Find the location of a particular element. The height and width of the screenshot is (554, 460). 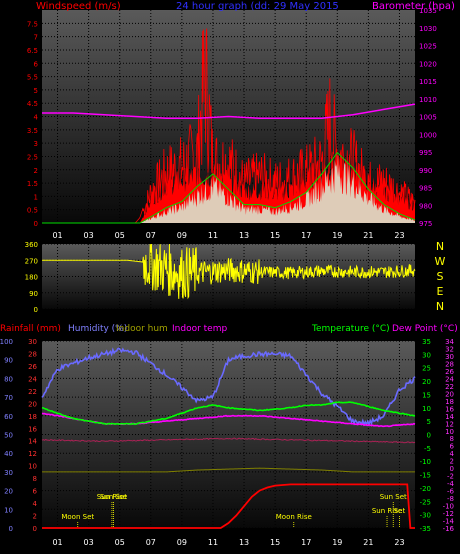

temp-axis-tick: 35 is located at coordinates (426, 342).